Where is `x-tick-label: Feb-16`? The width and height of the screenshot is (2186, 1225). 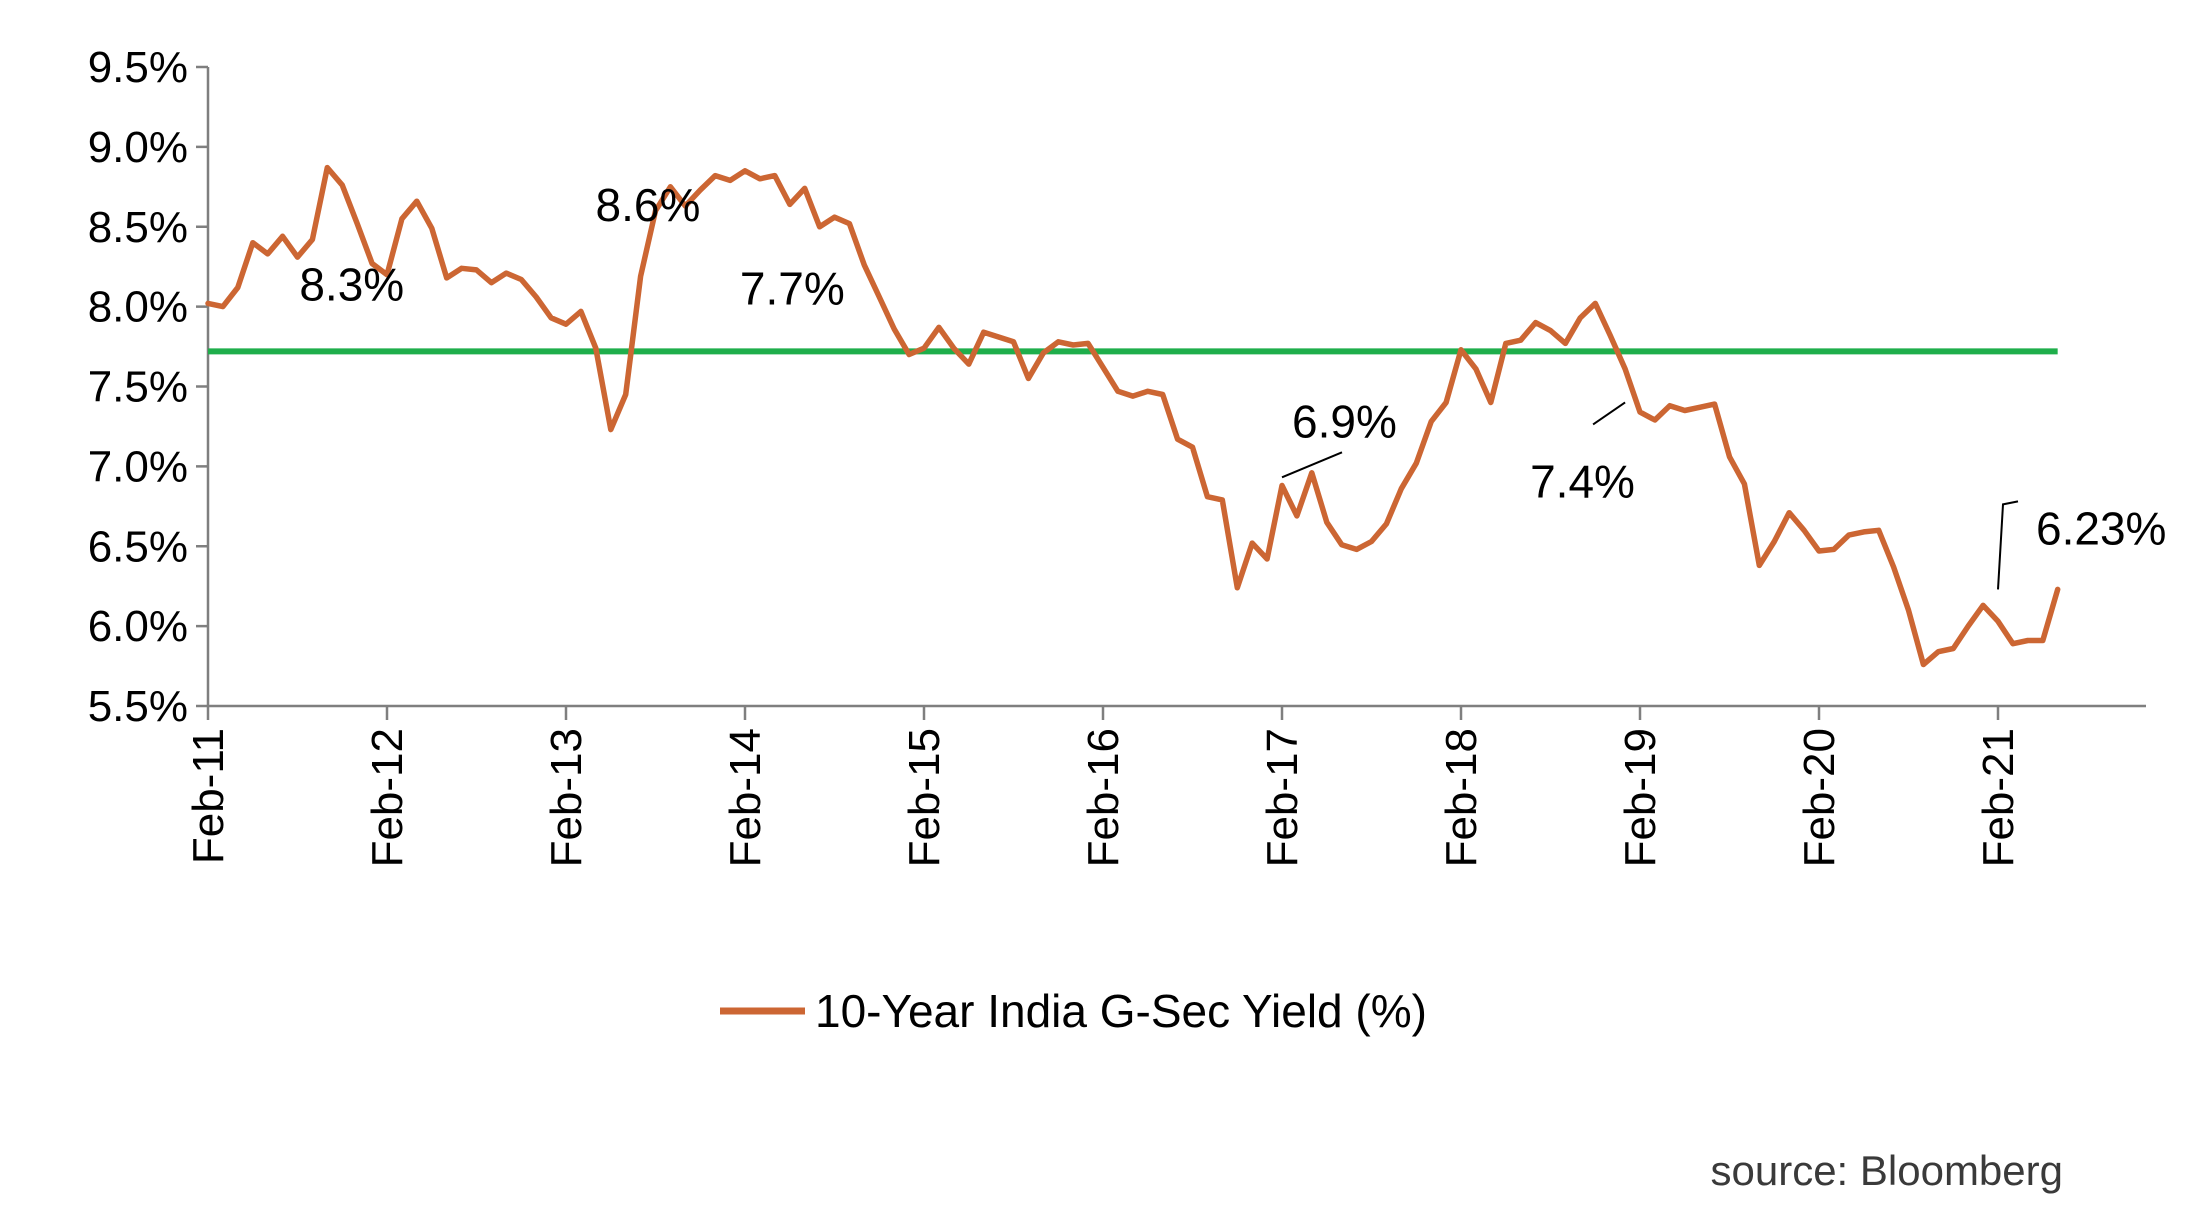
x-tick-label: Feb-16 is located at coordinates (1103, 797).